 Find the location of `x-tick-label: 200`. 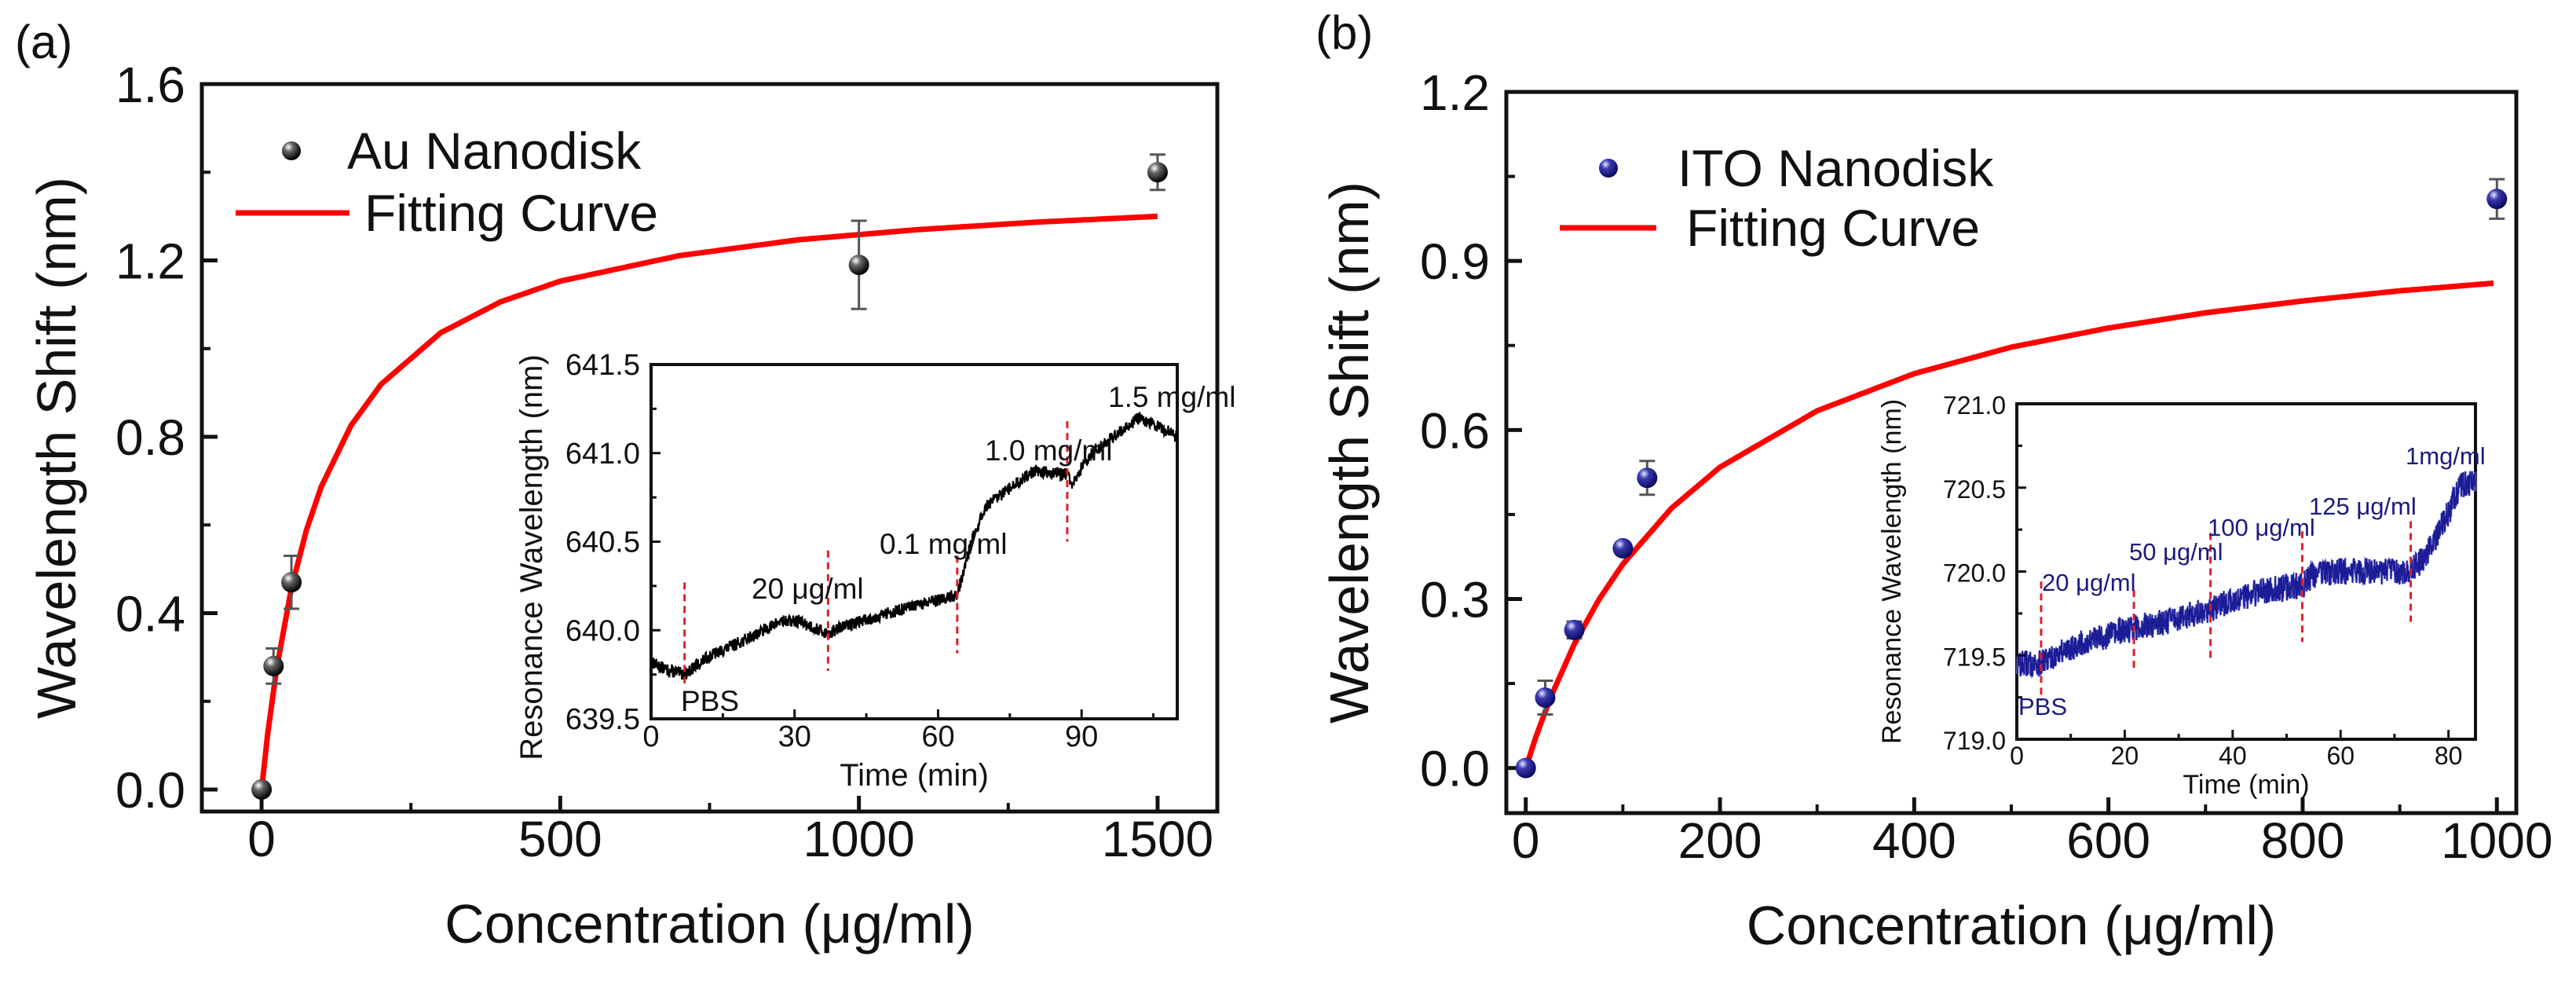

x-tick-label: 200 is located at coordinates (1720, 840).